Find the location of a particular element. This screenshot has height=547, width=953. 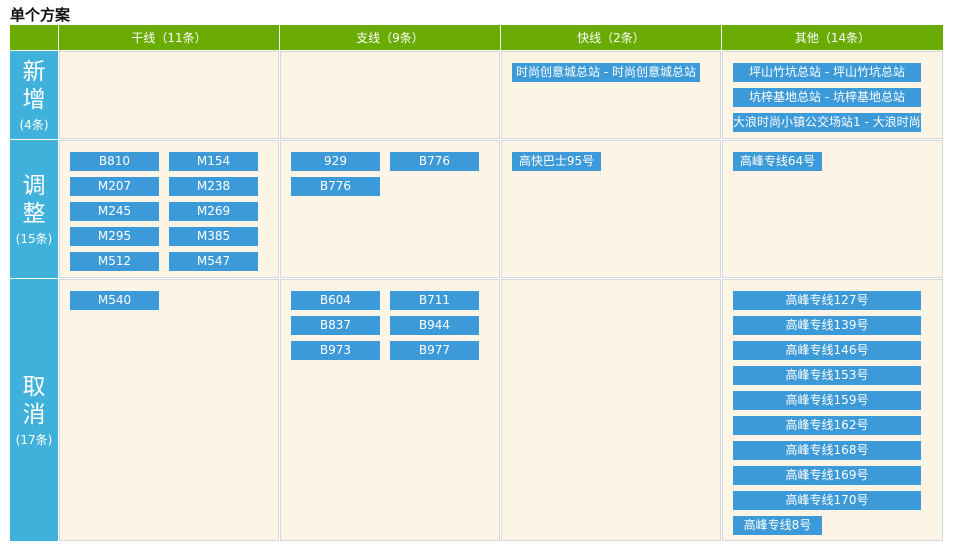

route-button: 高快巴士95号 is located at coordinates (556, 161).